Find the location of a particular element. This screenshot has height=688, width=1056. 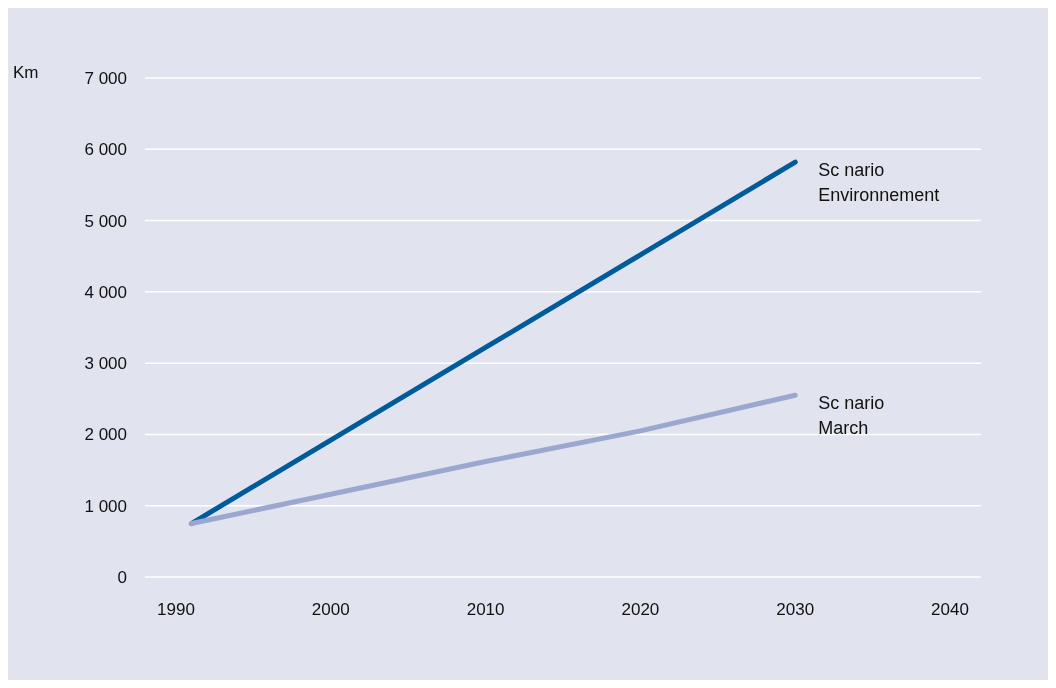

x-tick-label: 2040 is located at coordinates (950, 610).